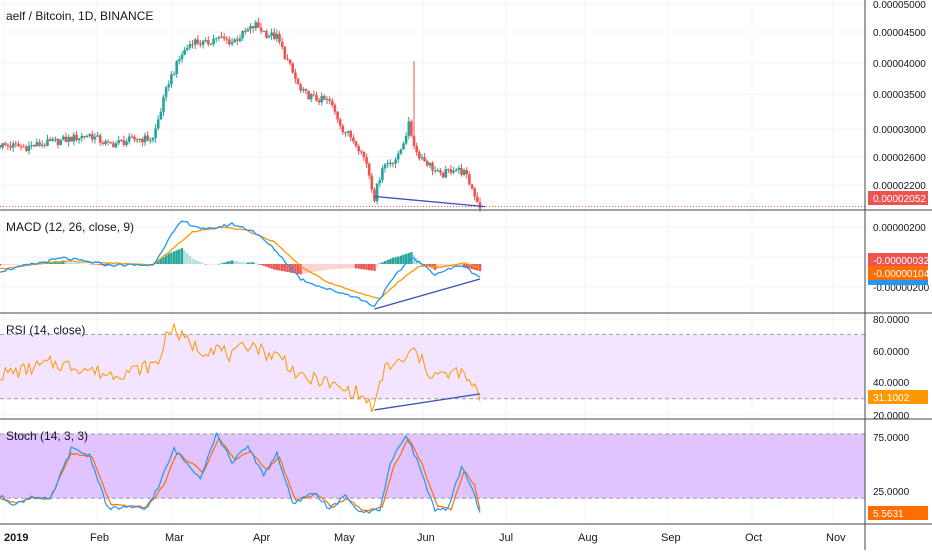  I want to click on rsi-trendline, so click(427, 402).